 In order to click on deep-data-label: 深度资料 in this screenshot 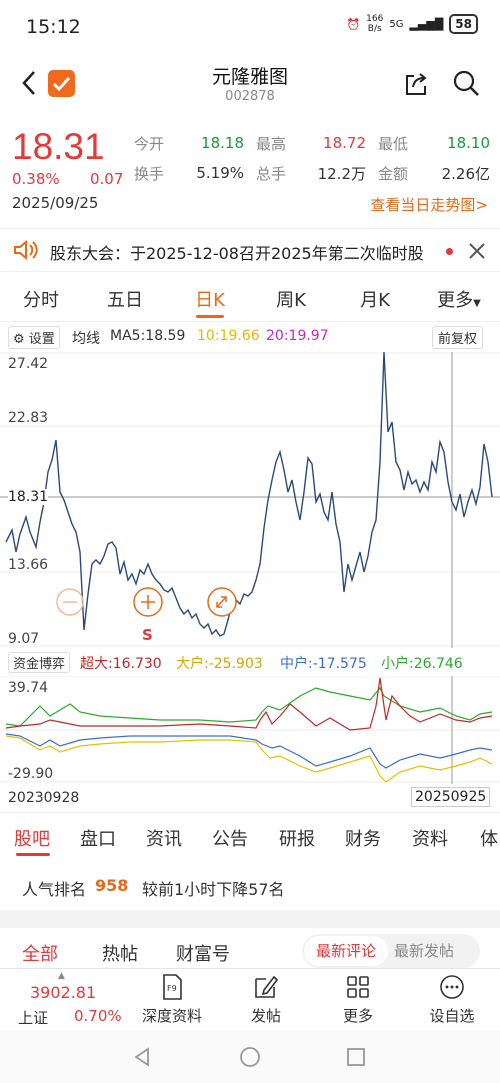, I will do `click(171, 1016)`.